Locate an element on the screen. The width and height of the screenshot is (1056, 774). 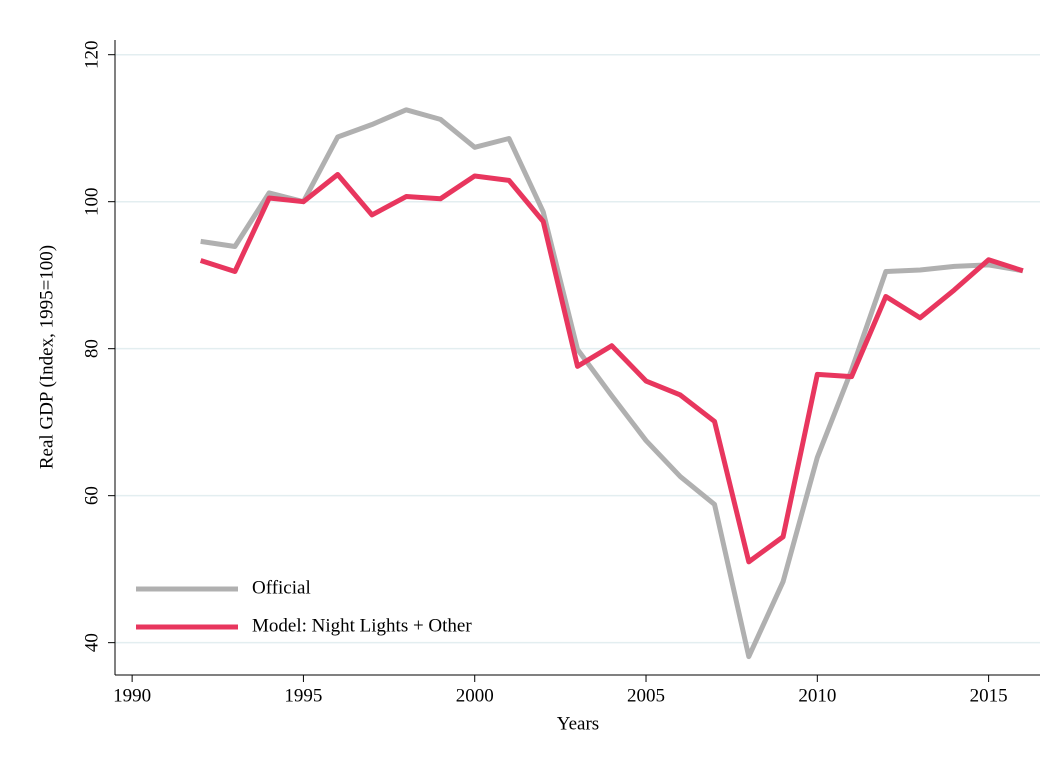
x-tick-label: 2000 is located at coordinates (475, 695).